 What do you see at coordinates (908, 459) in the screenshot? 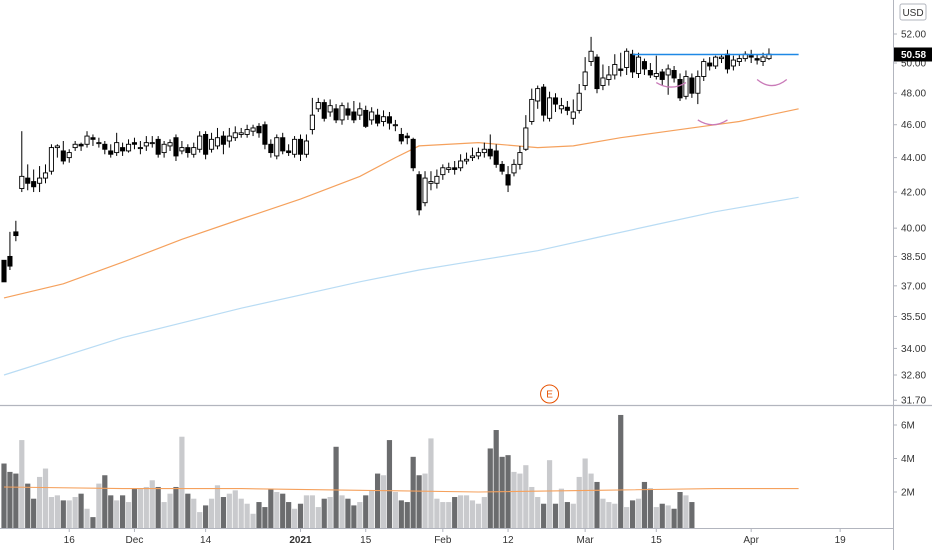
I see `volume-tick-label: 4M` at bounding box center [908, 459].